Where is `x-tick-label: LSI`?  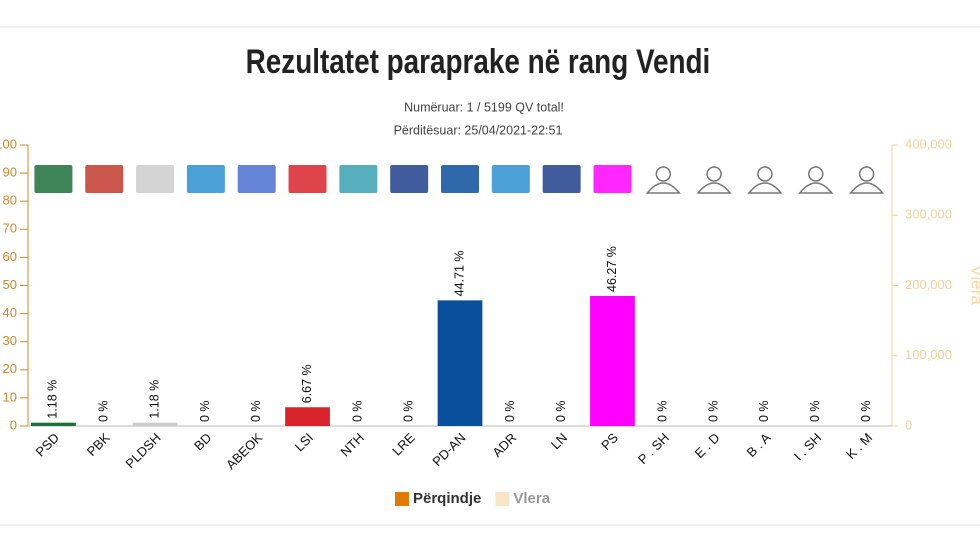 x-tick-label: LSI is located at coordinates (304, 442).